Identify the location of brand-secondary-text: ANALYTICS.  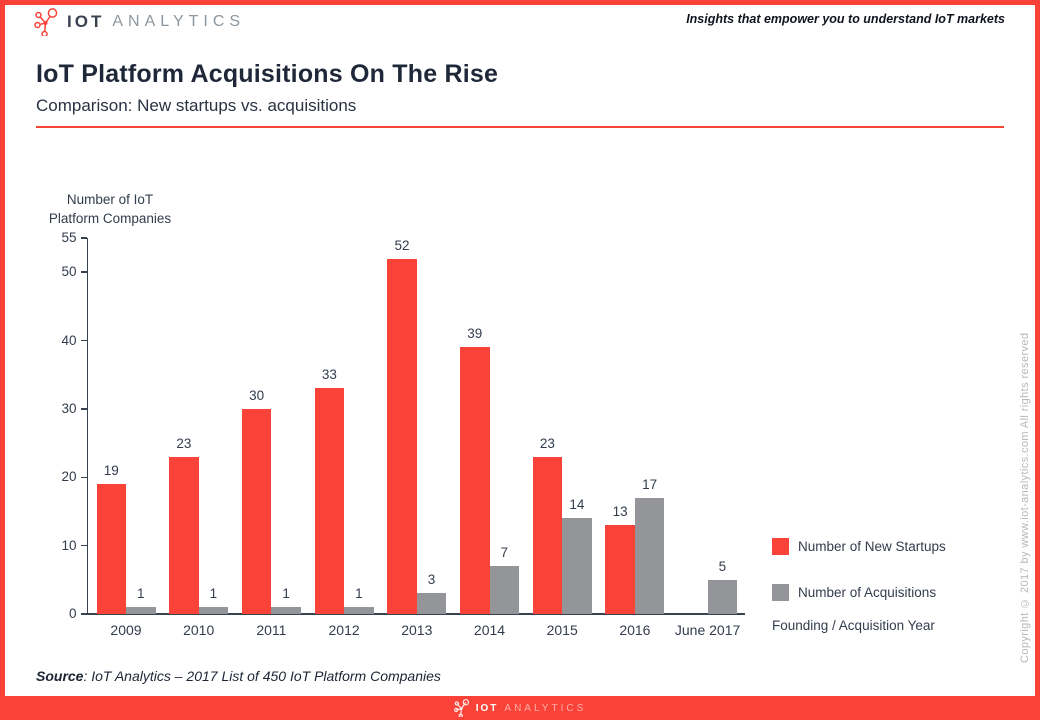
(179, 21).